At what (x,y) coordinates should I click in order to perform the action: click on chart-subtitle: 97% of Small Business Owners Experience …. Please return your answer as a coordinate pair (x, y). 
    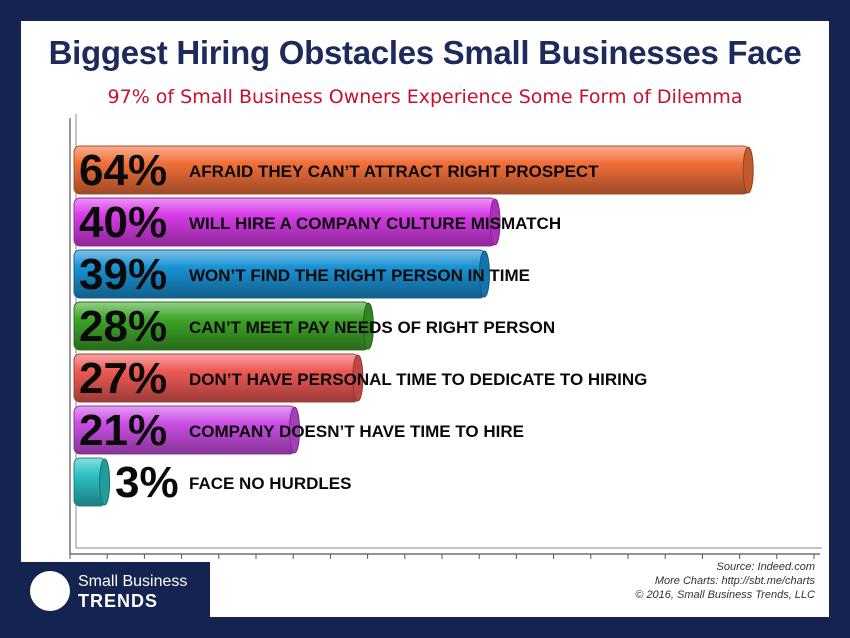
    Looking at the image, I should click on (425, 97).